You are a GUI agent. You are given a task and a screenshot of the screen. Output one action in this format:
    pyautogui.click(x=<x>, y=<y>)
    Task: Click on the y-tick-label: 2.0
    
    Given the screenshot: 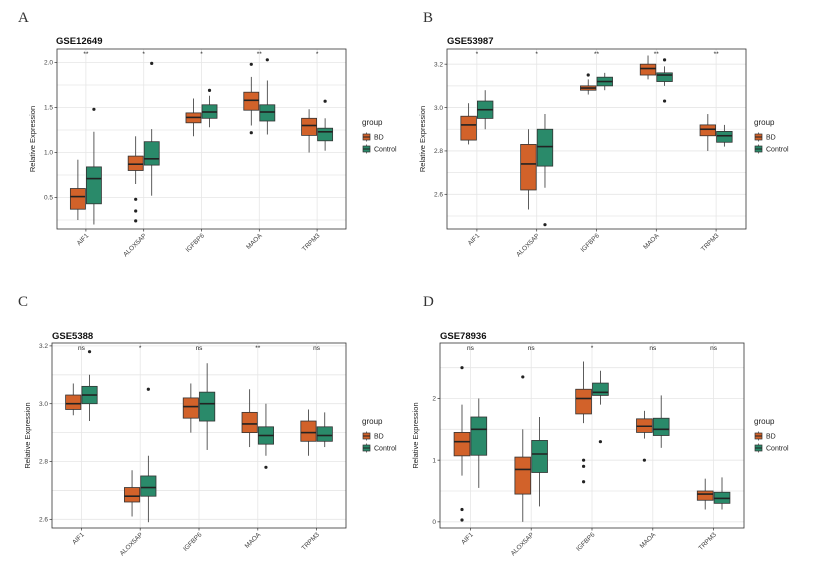 What is the action you would take?
    pyautogui.click(x=48, y=63)
    